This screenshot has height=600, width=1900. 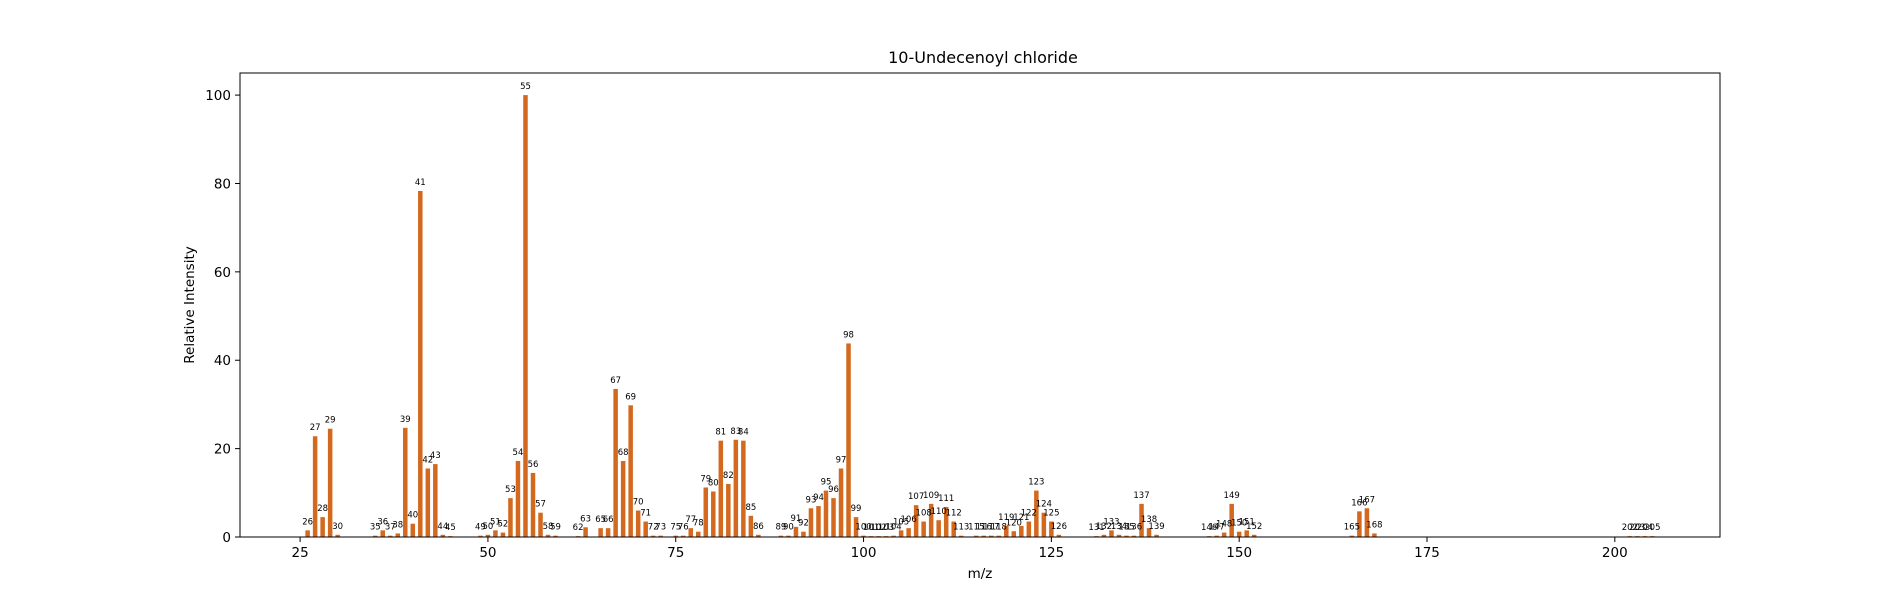 What do you see at coordinates (488, 527) in the screenshot?
I see `bar-label-mz-50: 50` at bounding box center [488, 527].